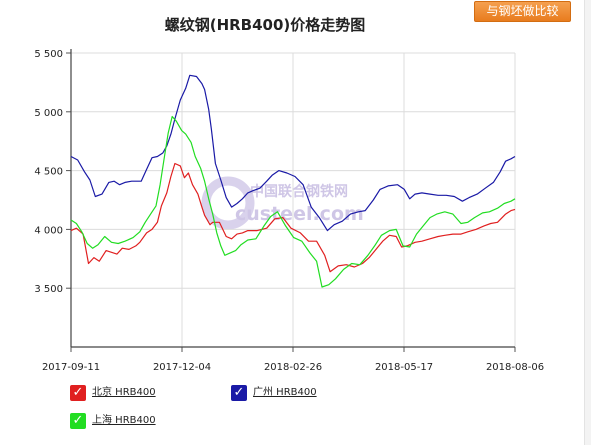 This screenshot has height=445, width=591. What do you see at coordinates (48, 230) in the screenshot?
I see `y-tick-label: 4 000` at bounding box center [48, 230].